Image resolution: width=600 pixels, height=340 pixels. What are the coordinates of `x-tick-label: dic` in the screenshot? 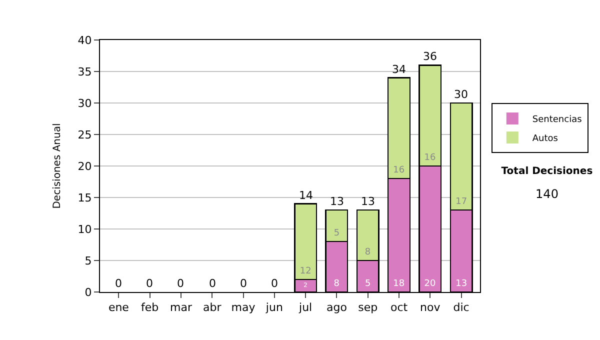 It's located at (461, 307).